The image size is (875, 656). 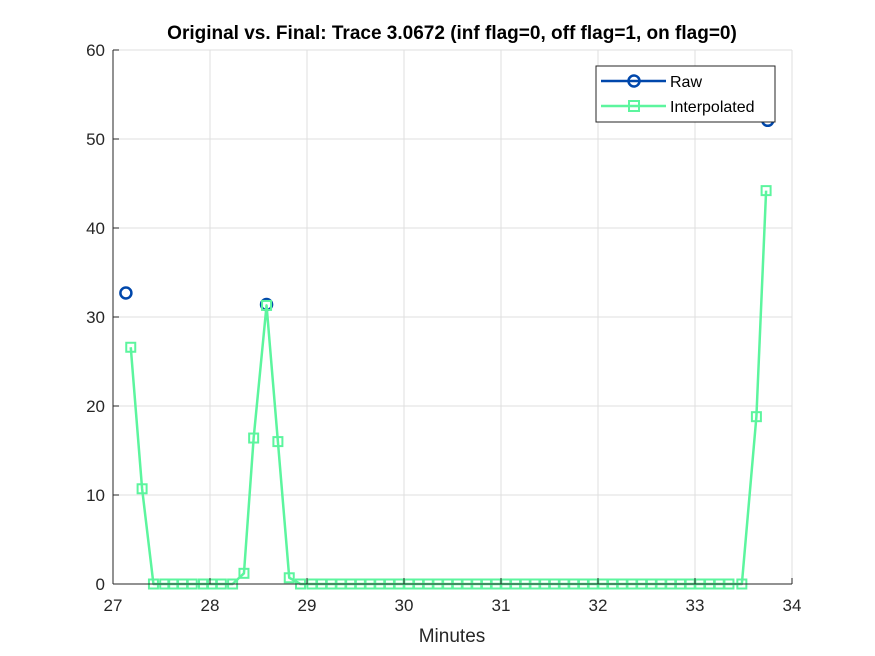 I want to click on legend-raw-marker, so click(x=634, y=81).